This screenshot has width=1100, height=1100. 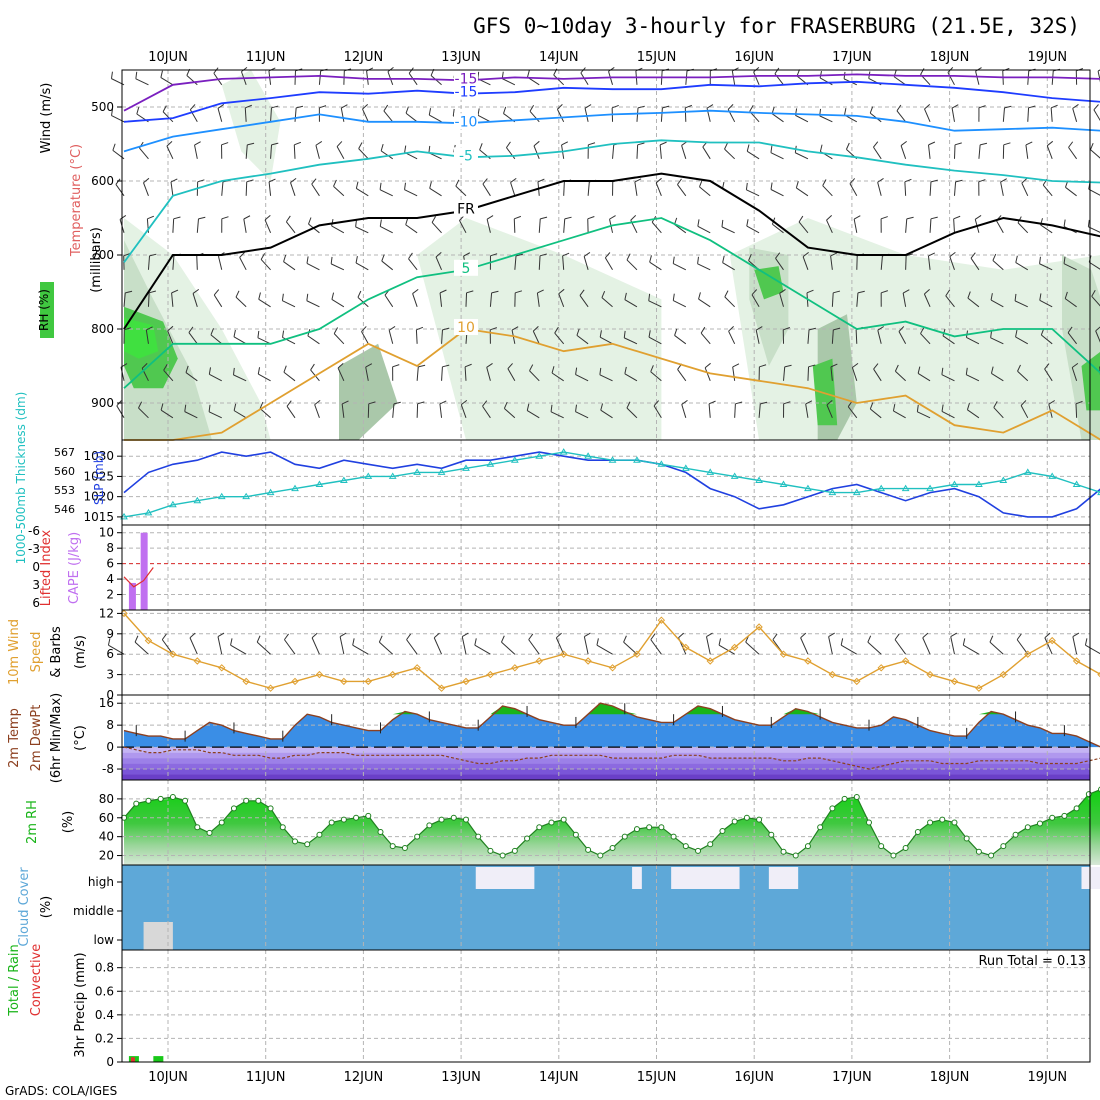 What do you see at coordinates (110, 675) in the screenshot?
I see `y-tick-label: 3` at bounding box center [110, 675].